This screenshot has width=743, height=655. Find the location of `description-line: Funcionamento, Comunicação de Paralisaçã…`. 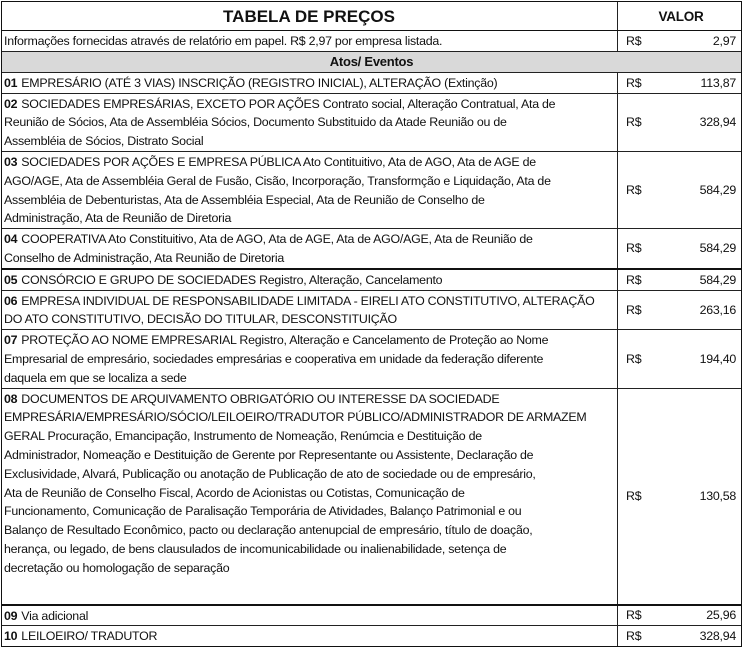

description-line: Funcionamento, Comunicação de Paralisaçã… is located at coordinates (309, 511).